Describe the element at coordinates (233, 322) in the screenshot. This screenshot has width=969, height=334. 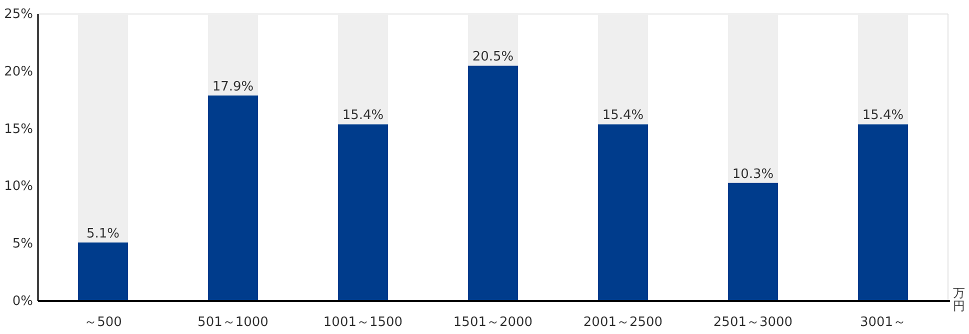
I see `x-tick-label: 501～1000` at that location.